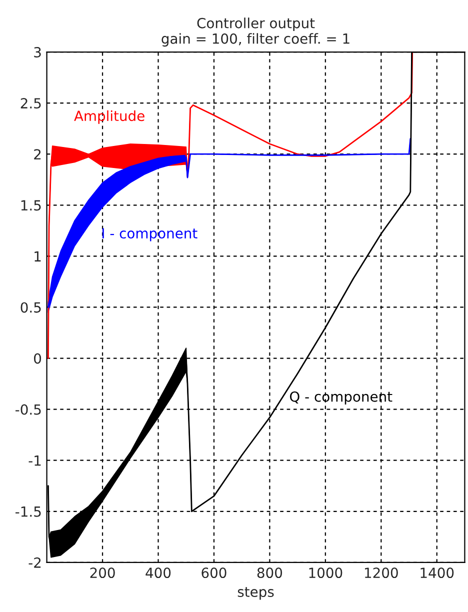 This screenshot has width=468, height=612. What do you see at coordinates (37, 52) in the screenshot?
I see `y-tick-label: 3` at bounding box center [37, 52].